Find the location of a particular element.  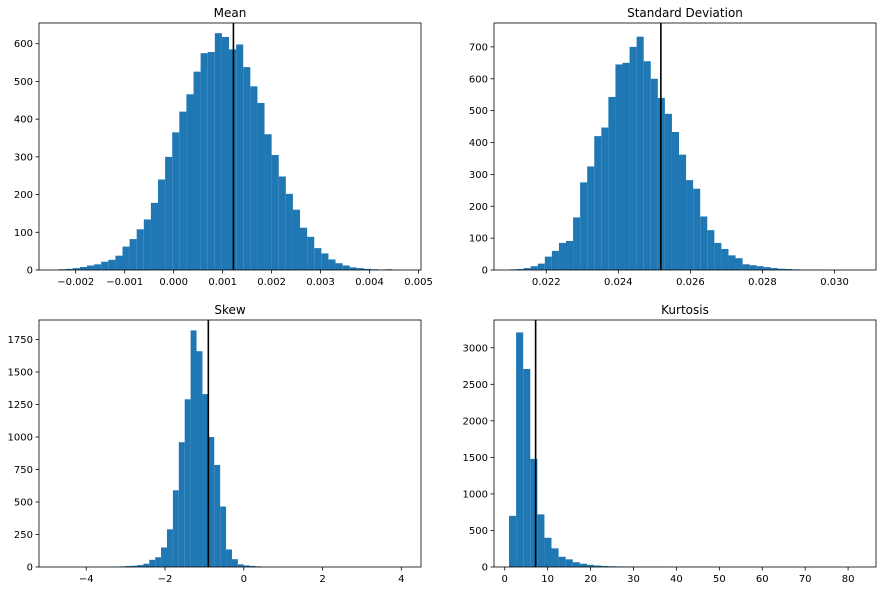

x-tick-label: 0.030 is located at coordinates (834, 282).